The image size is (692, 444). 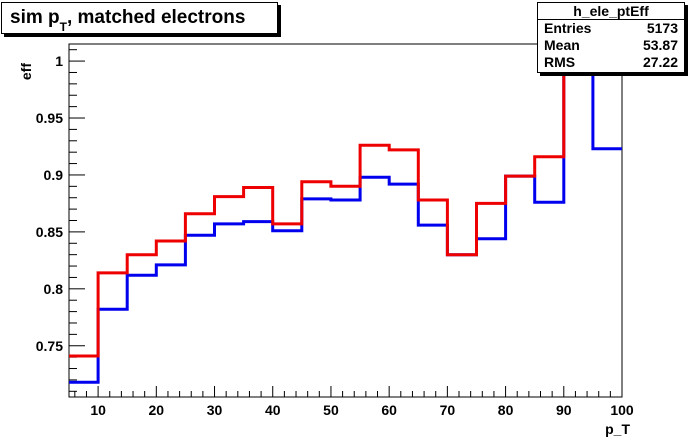 What do you see at coordinates (662, 28) in the screenshot?
I see `stats-value: 5173` at bounding box center [662, 28].